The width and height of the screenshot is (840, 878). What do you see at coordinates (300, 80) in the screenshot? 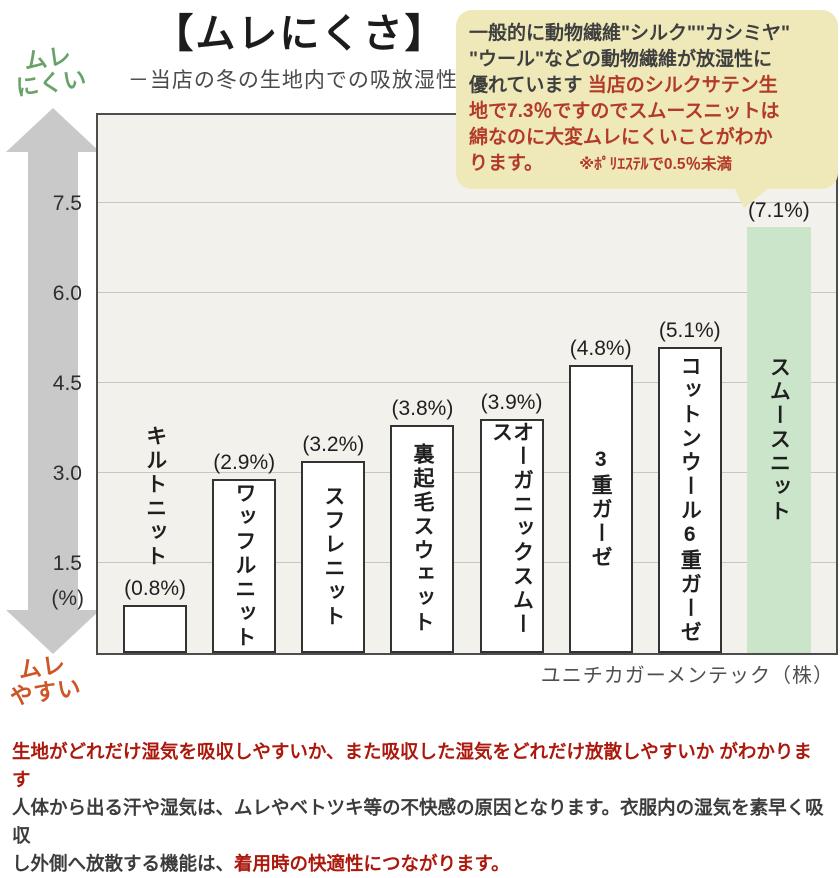
I see `page-subtitle: －当店の冬の生地内での吸放湿性 -` at bounding box center [300, 80].